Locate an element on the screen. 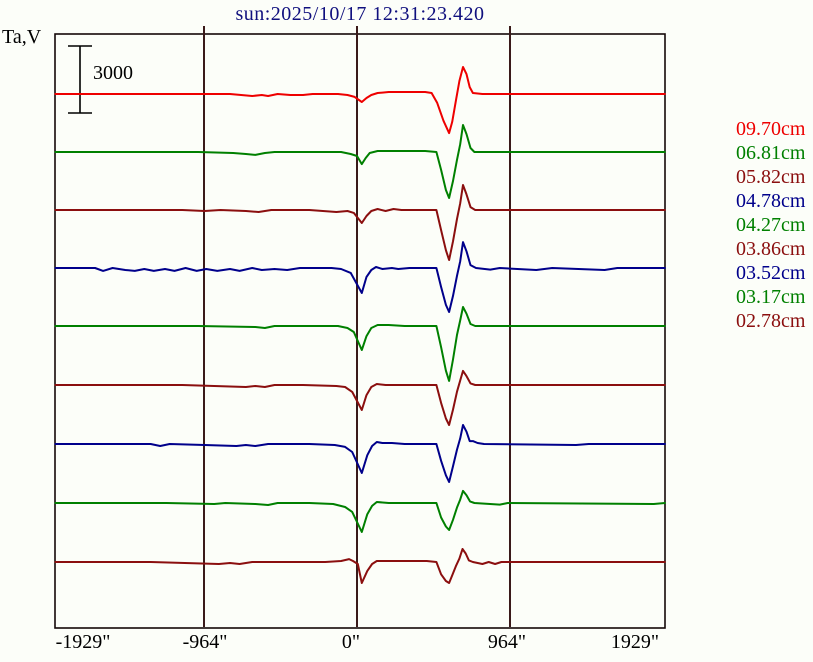 This screenshot has width=813, height=662. legend-item-09.70cm: 09.70cm is located at coordinates (771, 129).